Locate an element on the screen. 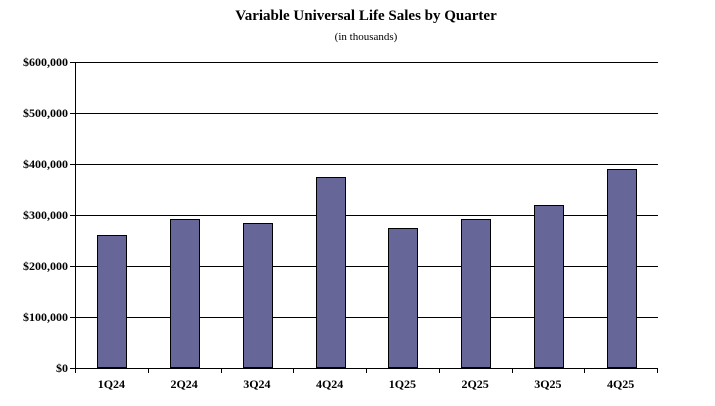 The height and width of the screenshot is (406, 715). x-axis-label: 2Q24 is located at coordinates (184, 384).